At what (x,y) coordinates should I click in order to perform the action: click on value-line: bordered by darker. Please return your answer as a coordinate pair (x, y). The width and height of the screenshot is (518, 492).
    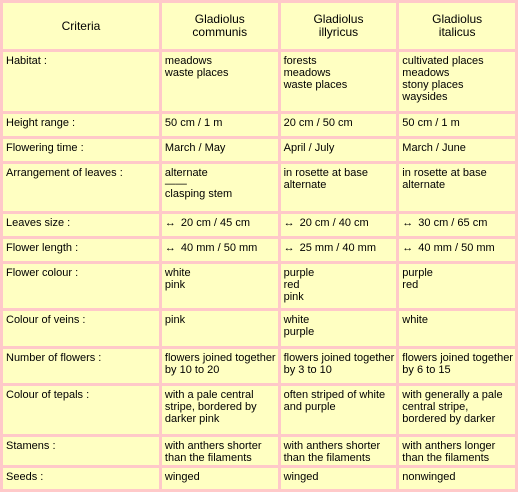
    Looking at the image, I should click on (449, 419).